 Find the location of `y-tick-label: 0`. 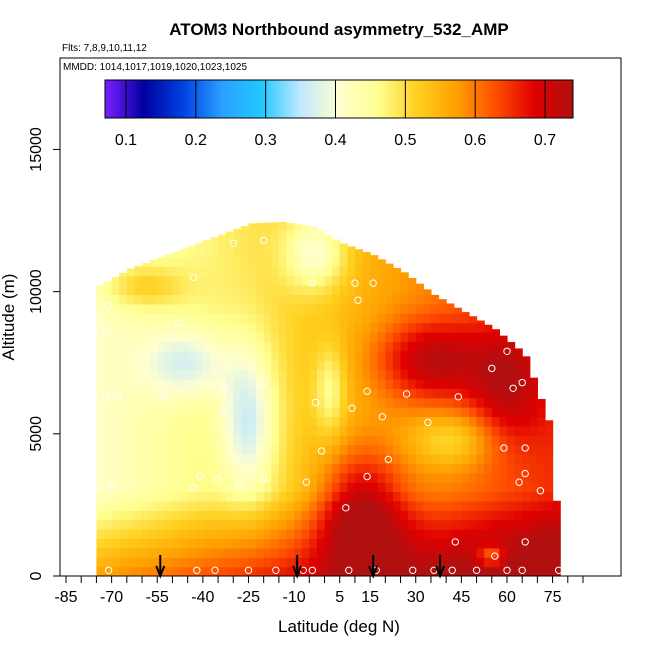

y-tick-label: 0 is located at coordinates (36, 575).